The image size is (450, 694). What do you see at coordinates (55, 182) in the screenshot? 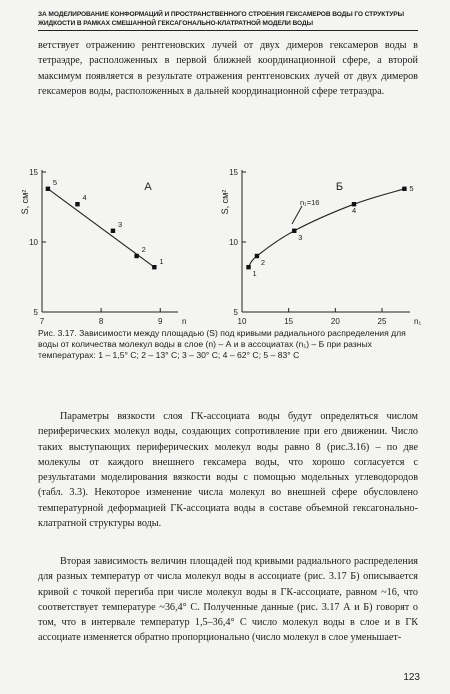
I see `chart-a-point-label-5: 5` at bounding box center [55, 182].